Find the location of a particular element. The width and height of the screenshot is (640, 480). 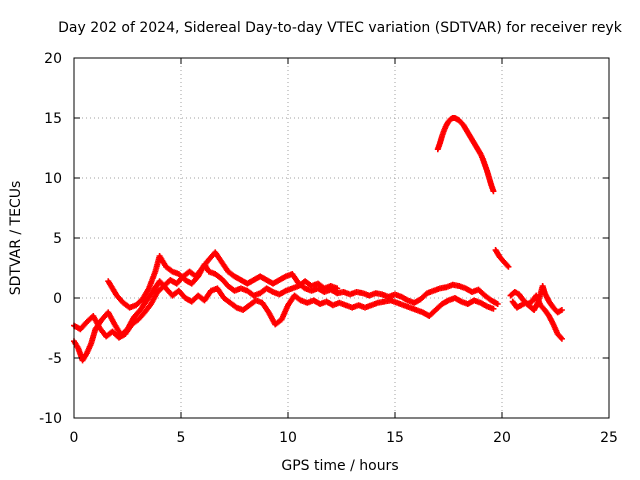

series-track-d is located at coordinates (465, 155).